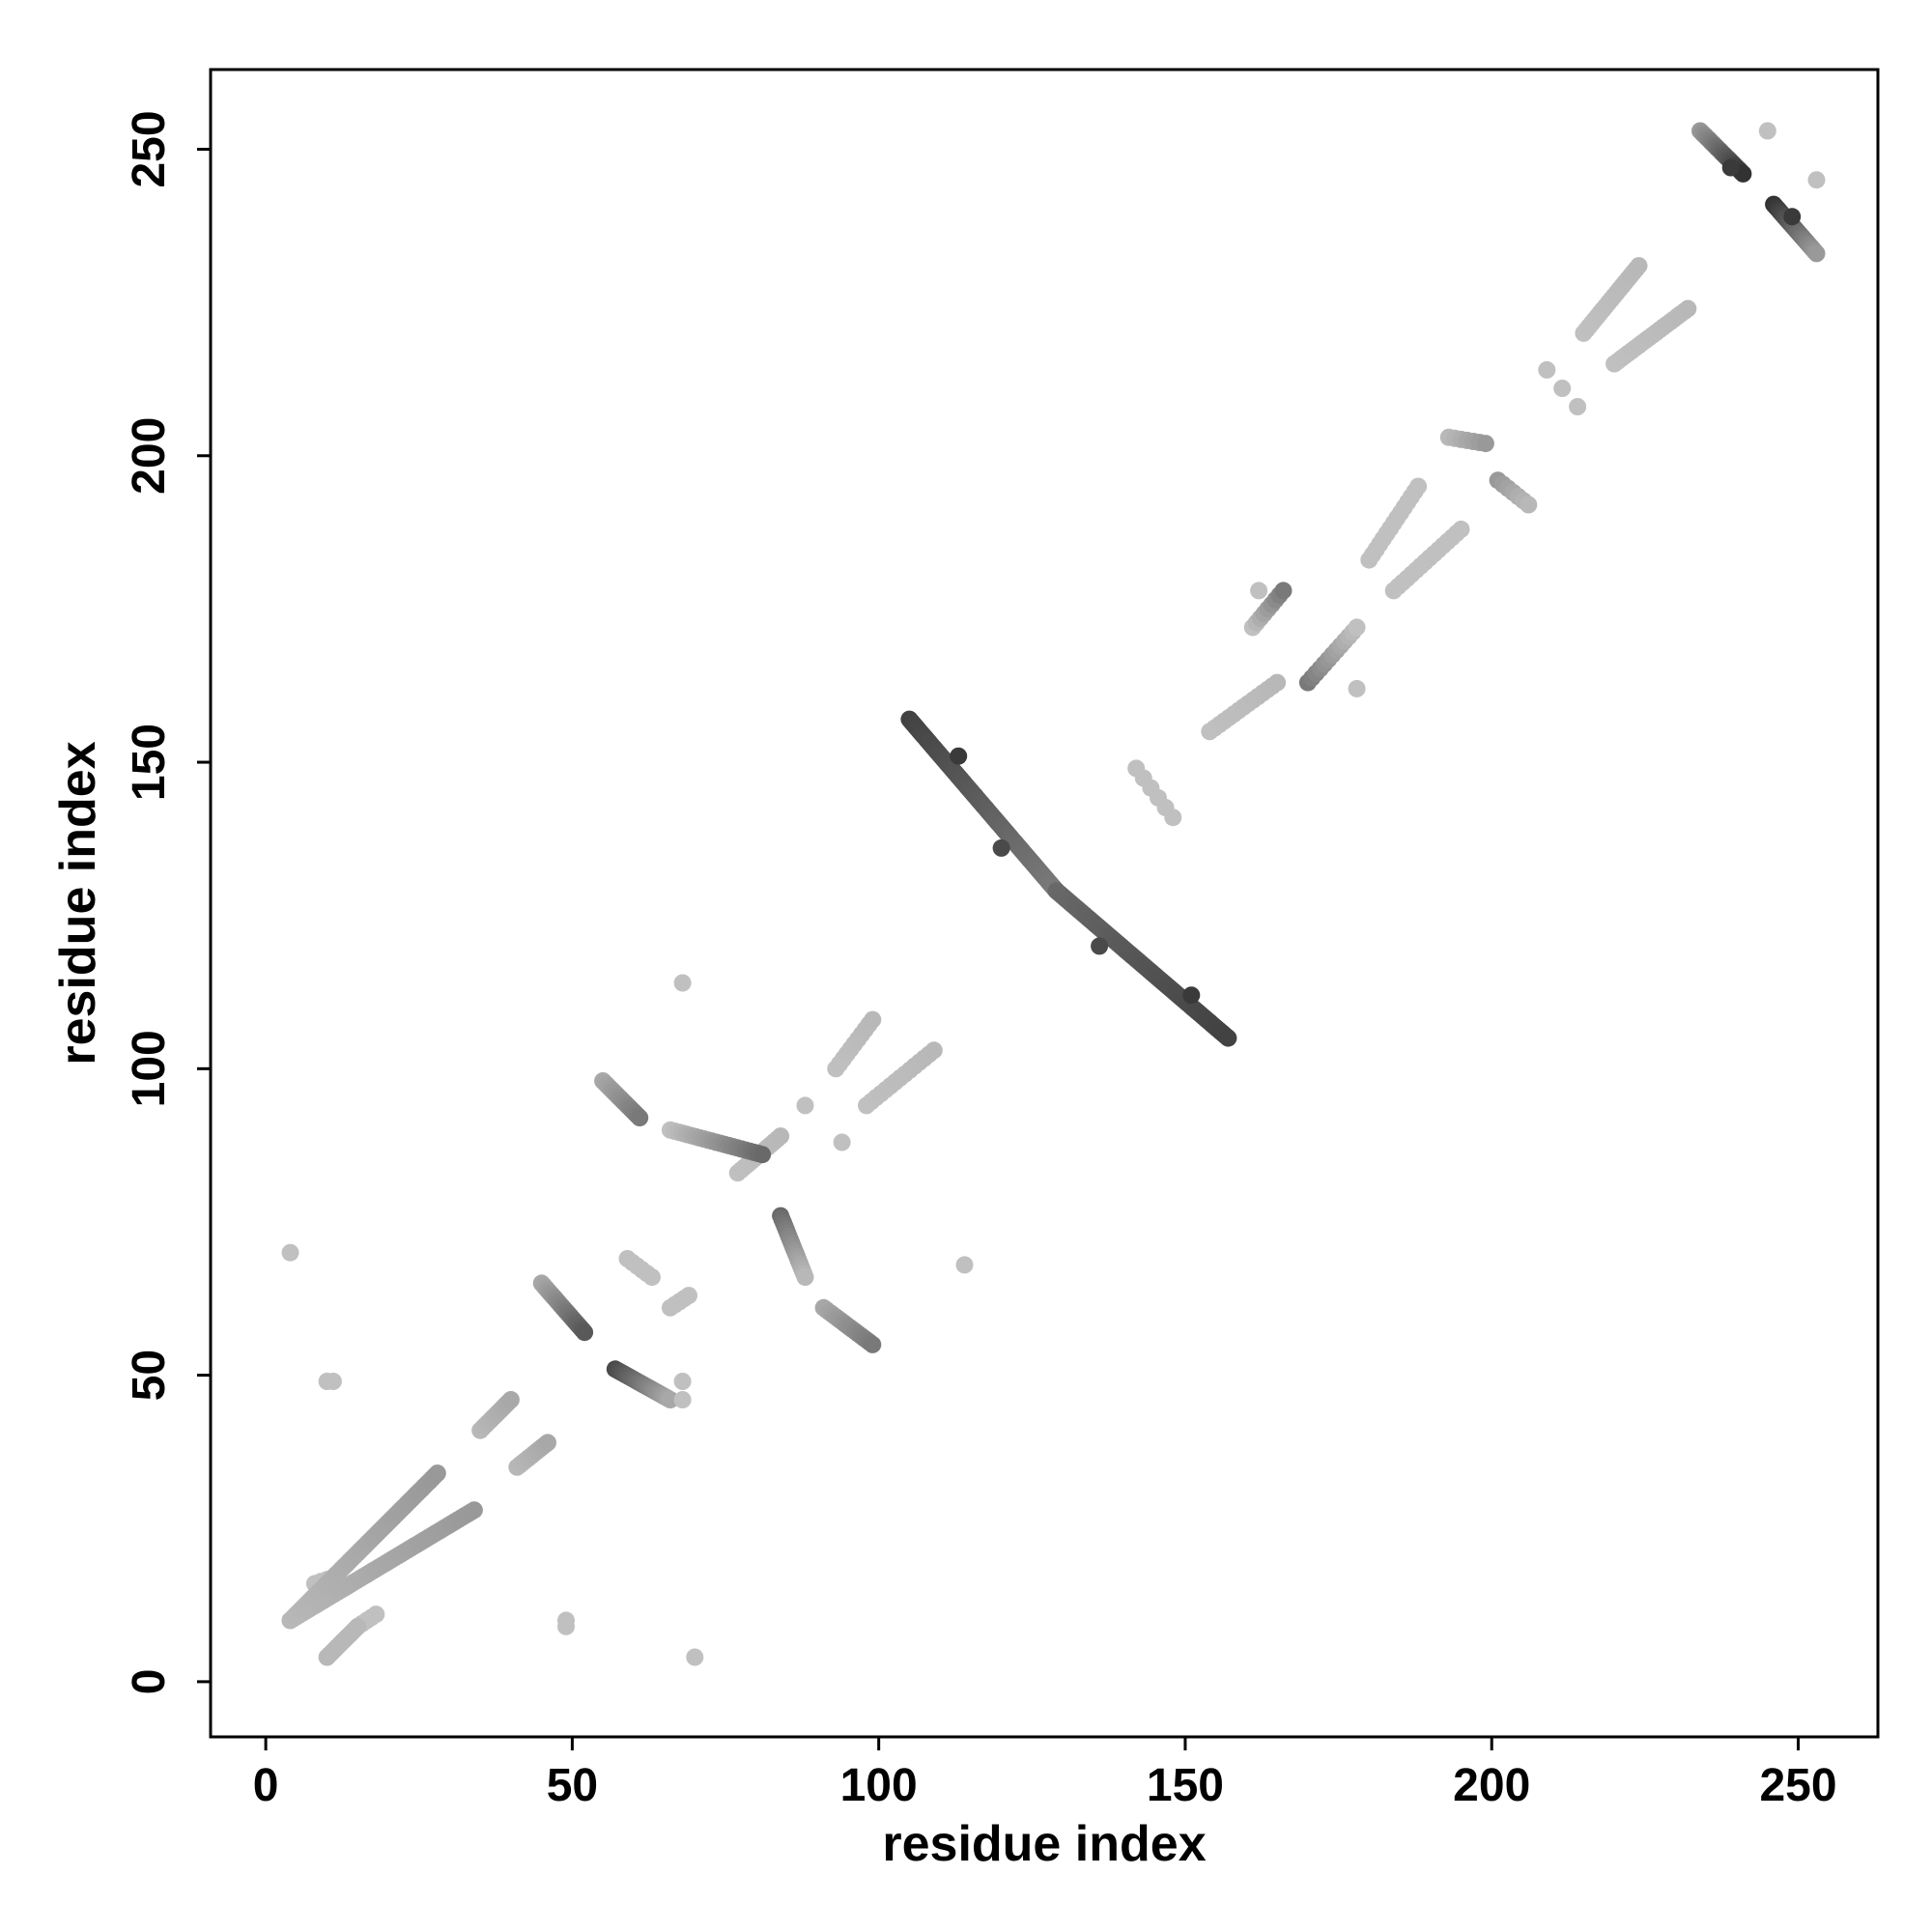 This screenshot has width=1932, height=1932. Describe the element at coordinates (1045, 1774) in the screenshot. I see `x-axis: 0 50 100 150 200 250` at that location.